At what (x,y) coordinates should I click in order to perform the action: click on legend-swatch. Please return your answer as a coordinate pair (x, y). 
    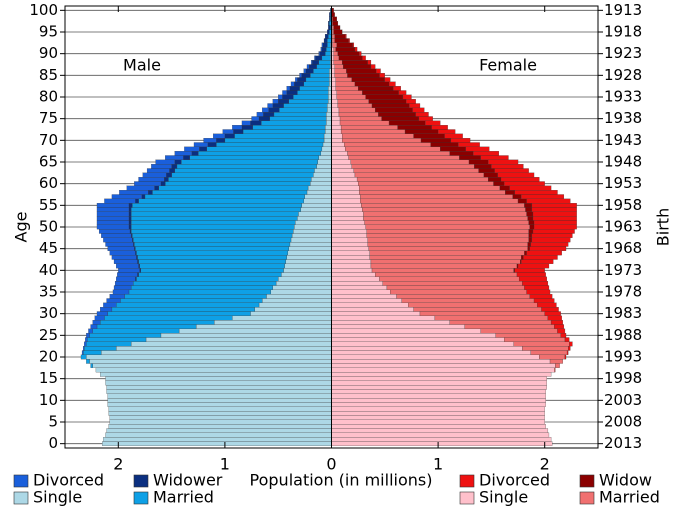
    Looking at the image, I should click on (467, 498).